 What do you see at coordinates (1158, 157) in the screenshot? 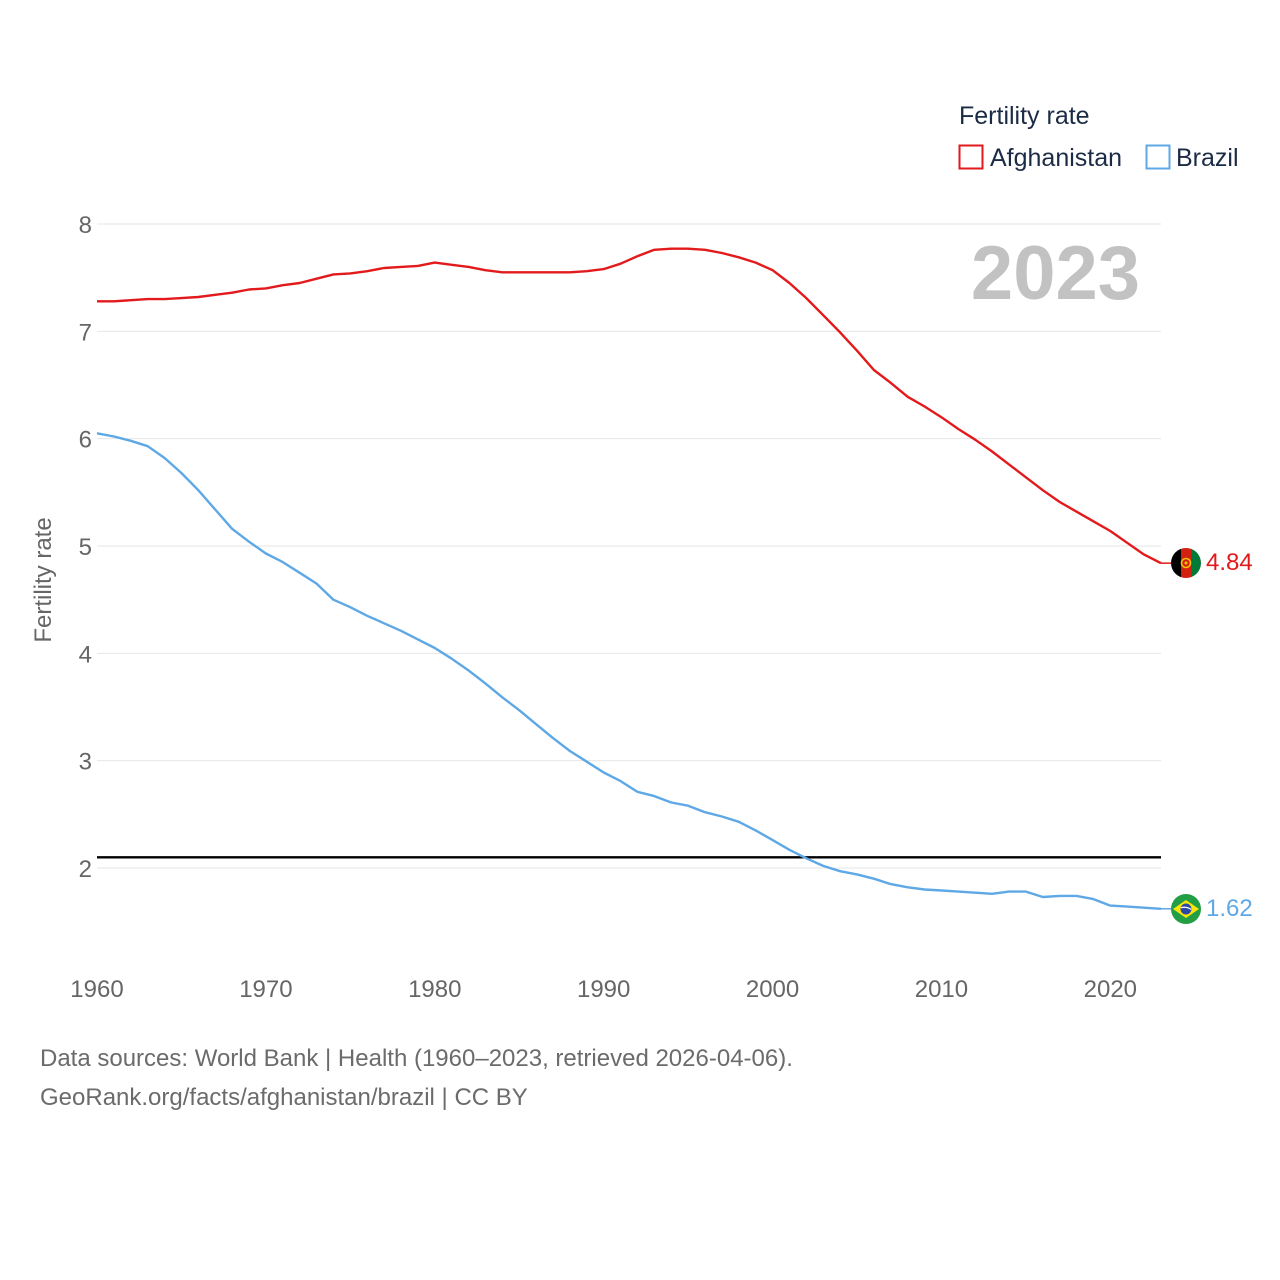
I see `legend-swatch-brazil` at bounding box center [1158, 157].